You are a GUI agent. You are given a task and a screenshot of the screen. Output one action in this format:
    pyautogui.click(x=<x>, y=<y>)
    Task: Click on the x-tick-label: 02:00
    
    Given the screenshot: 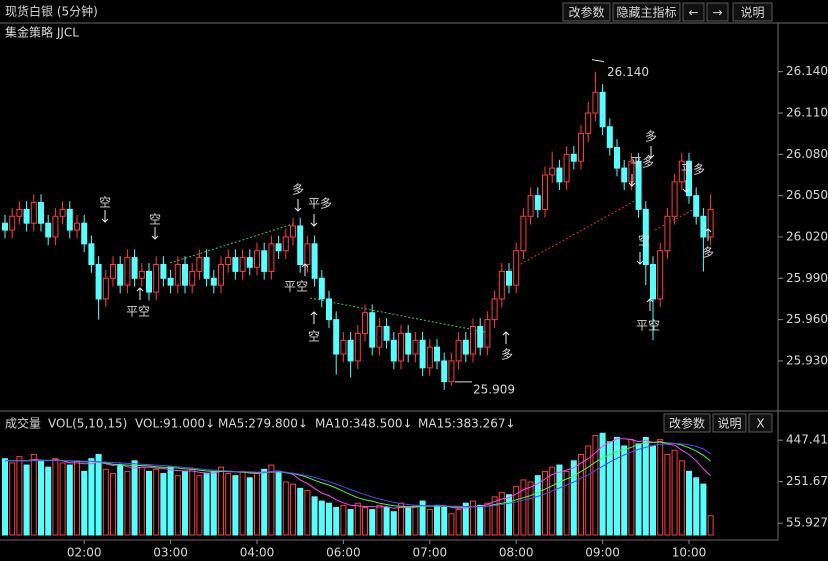 What is the action you would take?
    pyautogui.click(x=84, y=553)
    